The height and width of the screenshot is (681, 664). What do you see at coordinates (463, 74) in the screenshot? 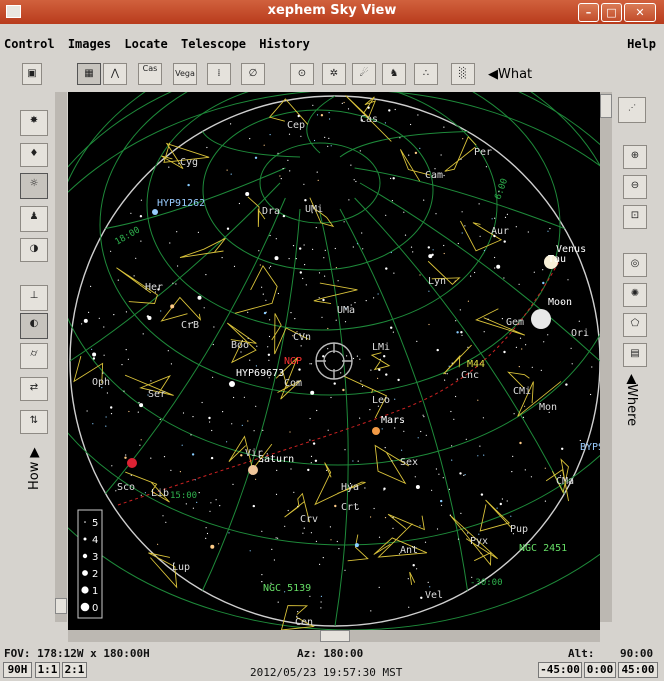
I see `nebula-filter-icon: ░` at bounding box center [463, 74].